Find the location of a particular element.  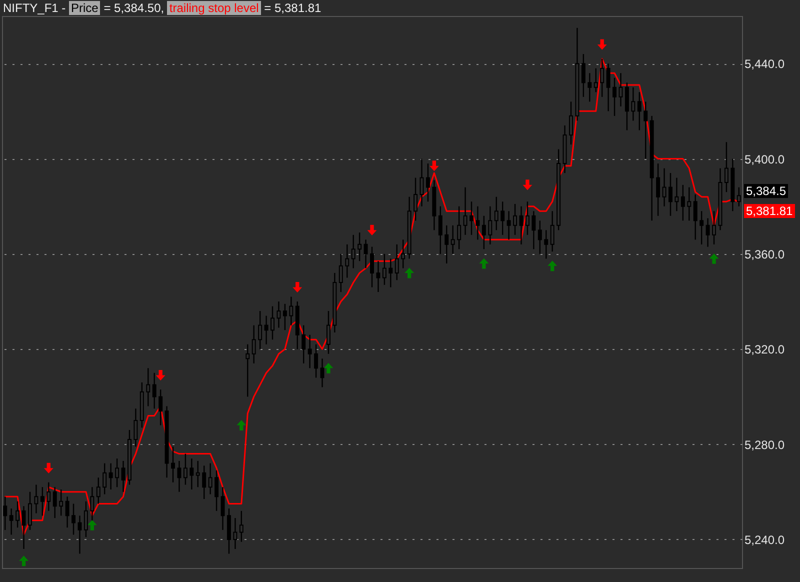

chart-title: NIFTY_F1 - is located at coordinates (35, 8).